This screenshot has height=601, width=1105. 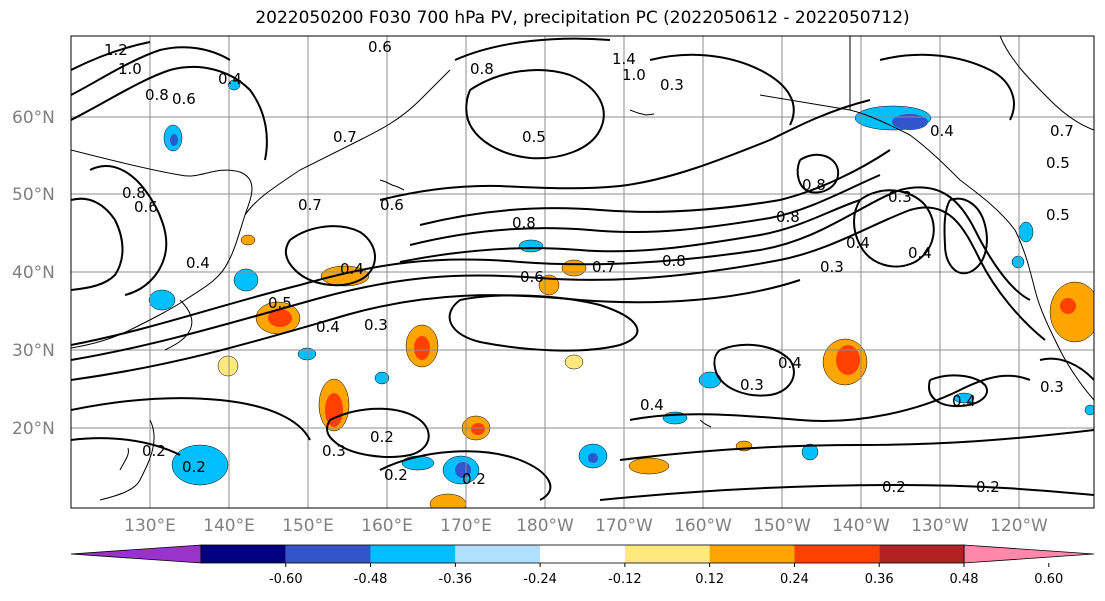 I want to click on colorbar-extension-high, so click(x=1029, y=554).